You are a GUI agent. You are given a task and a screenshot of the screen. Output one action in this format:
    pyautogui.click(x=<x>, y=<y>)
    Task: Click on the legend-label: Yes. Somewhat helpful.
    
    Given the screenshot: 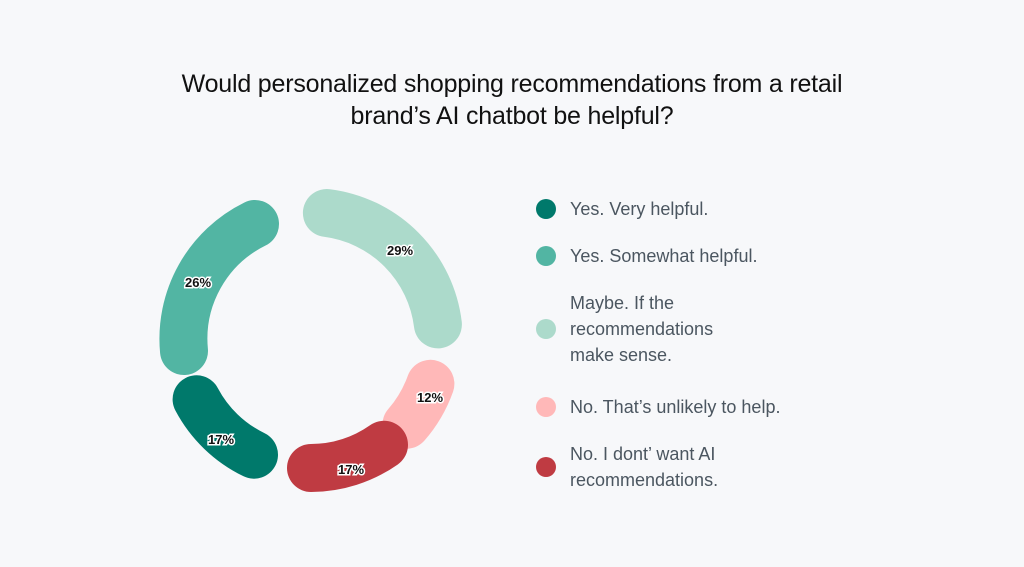 What is the action you would take?
    pyautogui.click(x=664, y=256)
    